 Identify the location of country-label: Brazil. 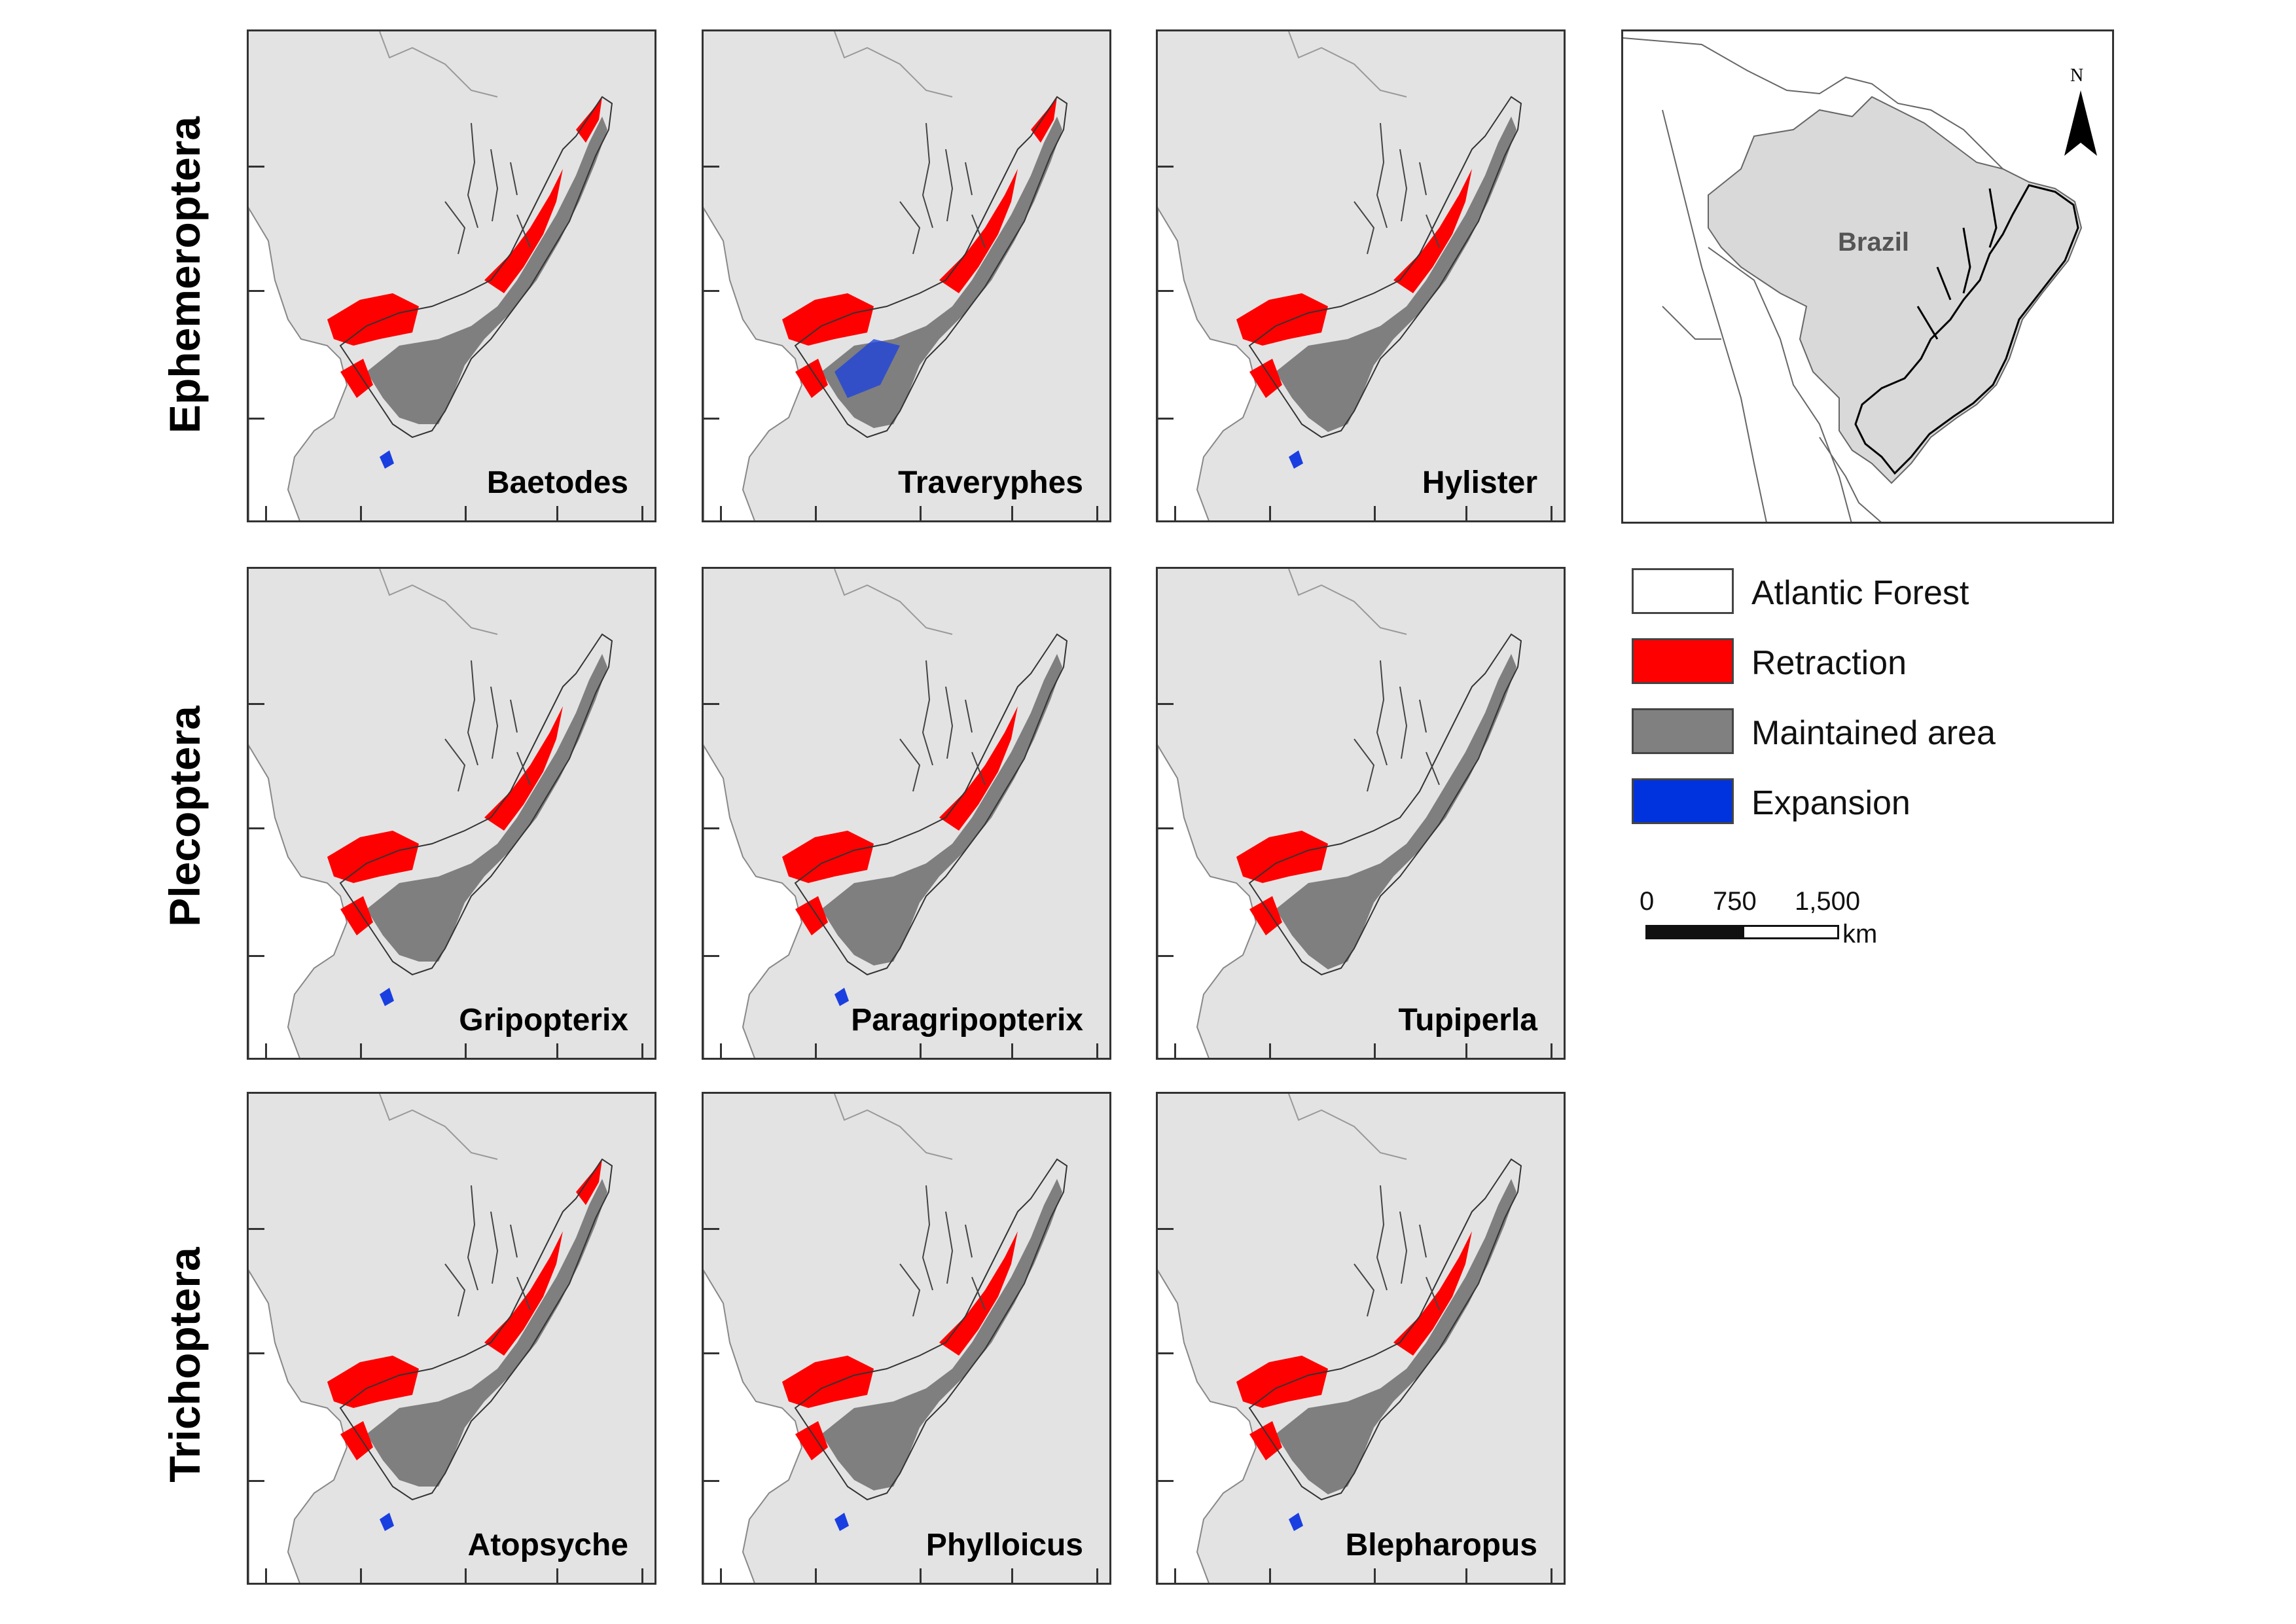
(1873, 242).